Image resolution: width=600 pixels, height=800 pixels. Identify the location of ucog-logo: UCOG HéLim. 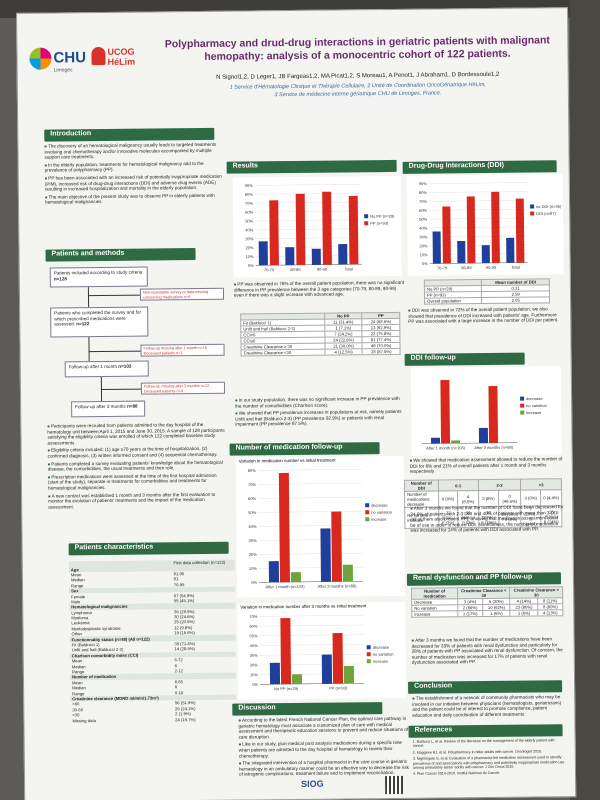
(119, 62).